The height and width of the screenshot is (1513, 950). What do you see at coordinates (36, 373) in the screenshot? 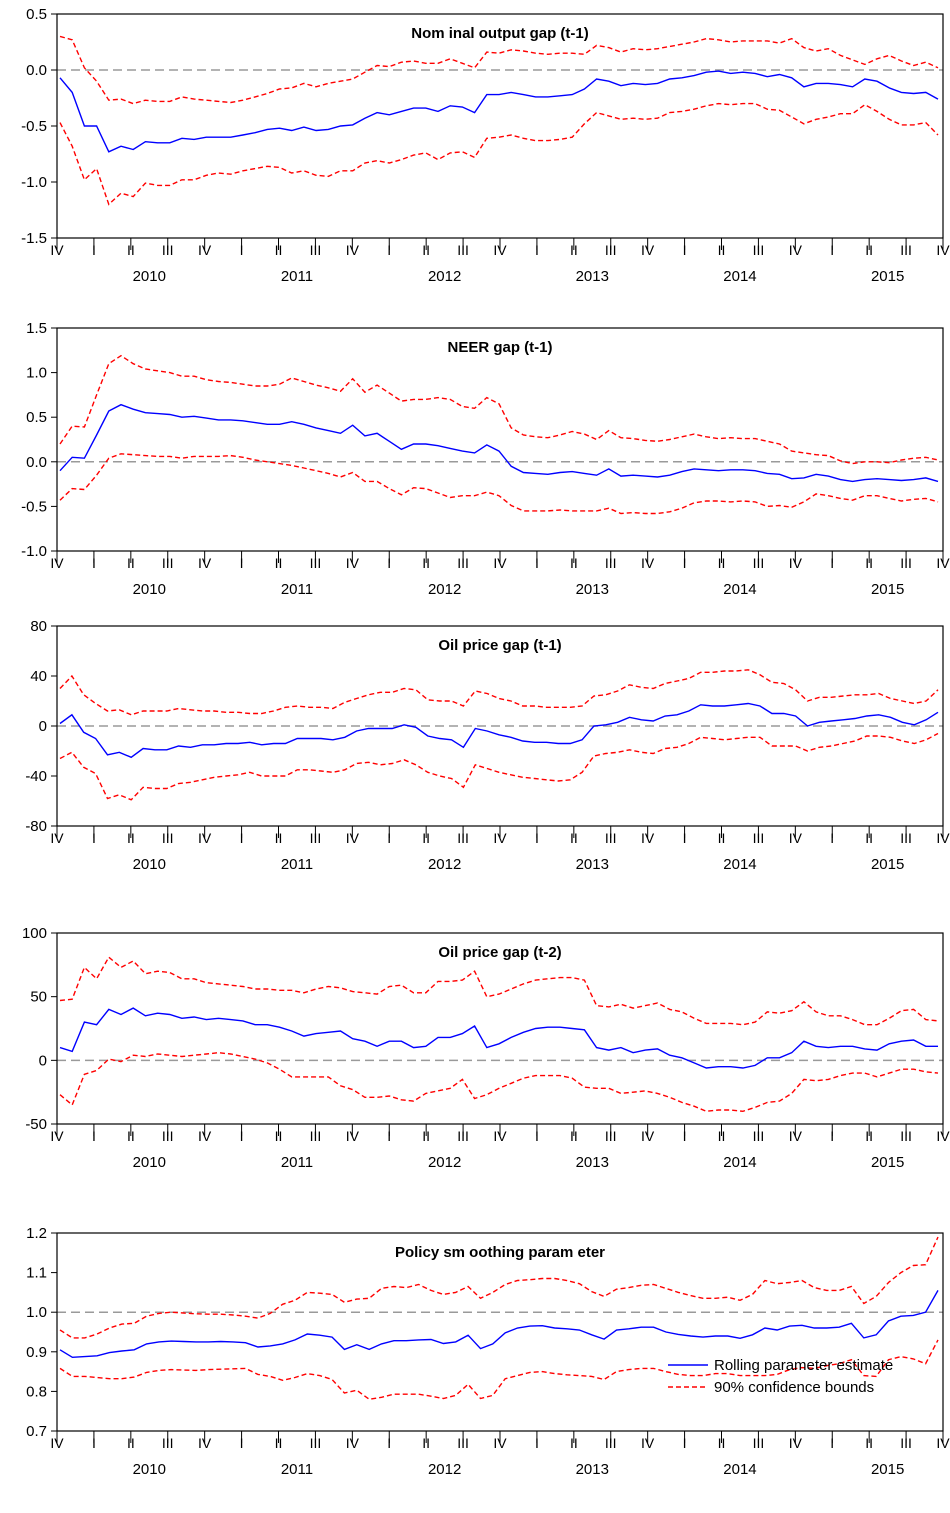
I see `y-tick-label: 1.0` at bounding box center [36, 373].